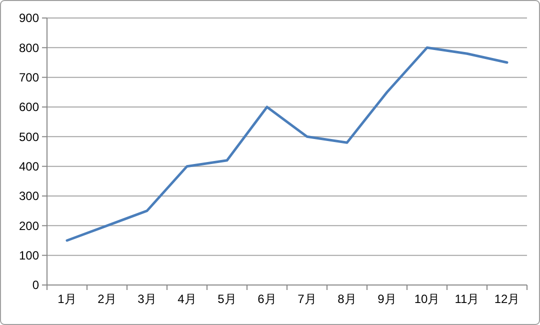 The height and width of the screenshot is (325, 540). I want to click on x-tick-label: 11月, so click(467, 299).